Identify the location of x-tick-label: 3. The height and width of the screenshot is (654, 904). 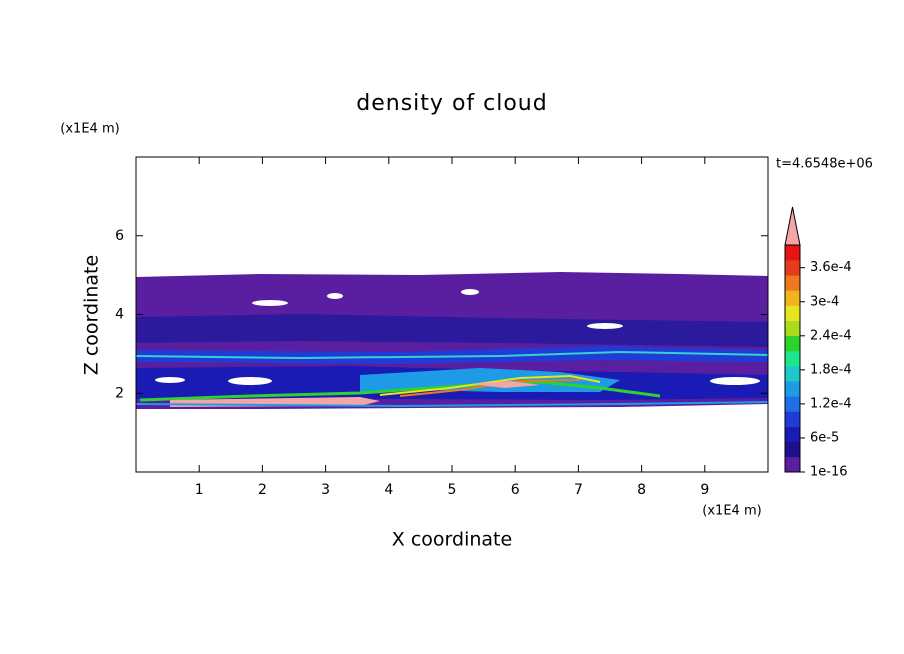
(325, 490).